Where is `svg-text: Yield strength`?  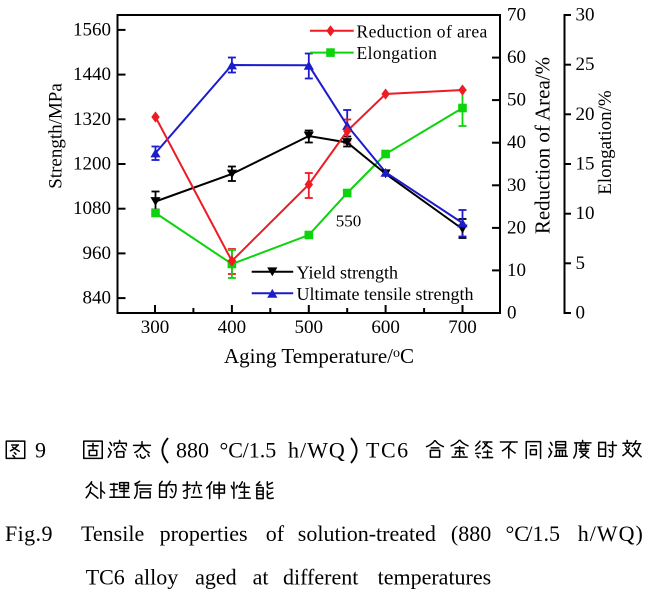 svg-text: Yield strength is located at coordinates (348, 272).